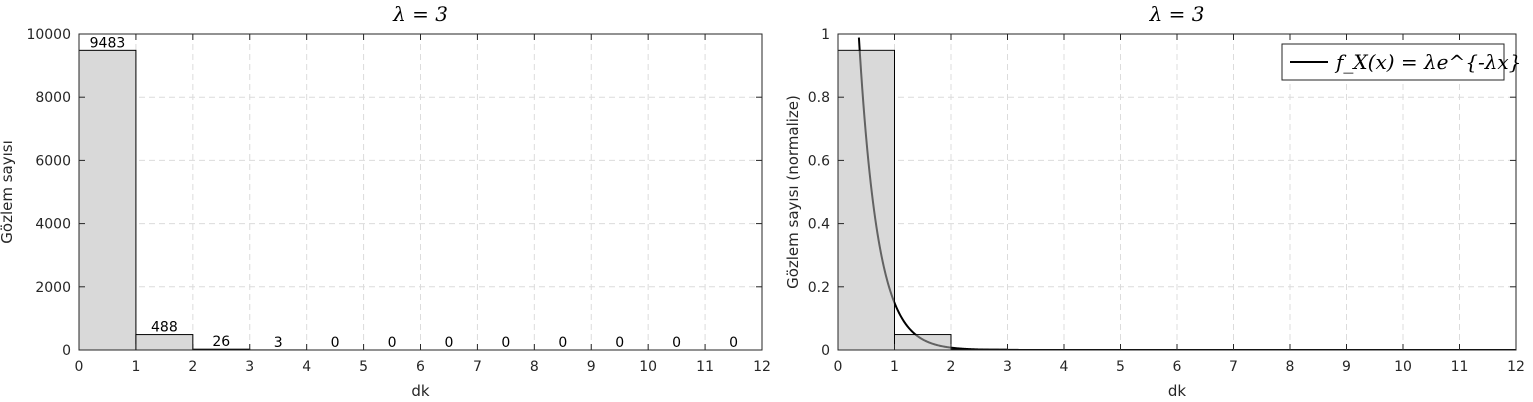  What do you see at coordinates (221, 342) in the screenshot?
I see `bar-data-label: 26` at bounding box center [221, 342].